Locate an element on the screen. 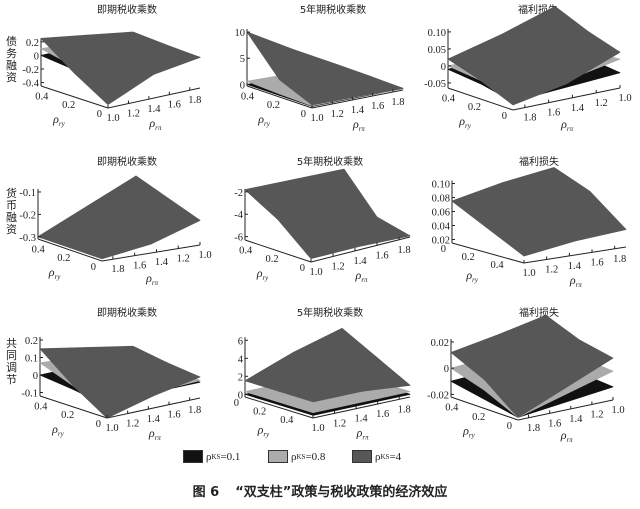 This screenshot has height=509, width=640. legend-item-0.8: ρ KS =0.8 is located at coordinates (296, 456).